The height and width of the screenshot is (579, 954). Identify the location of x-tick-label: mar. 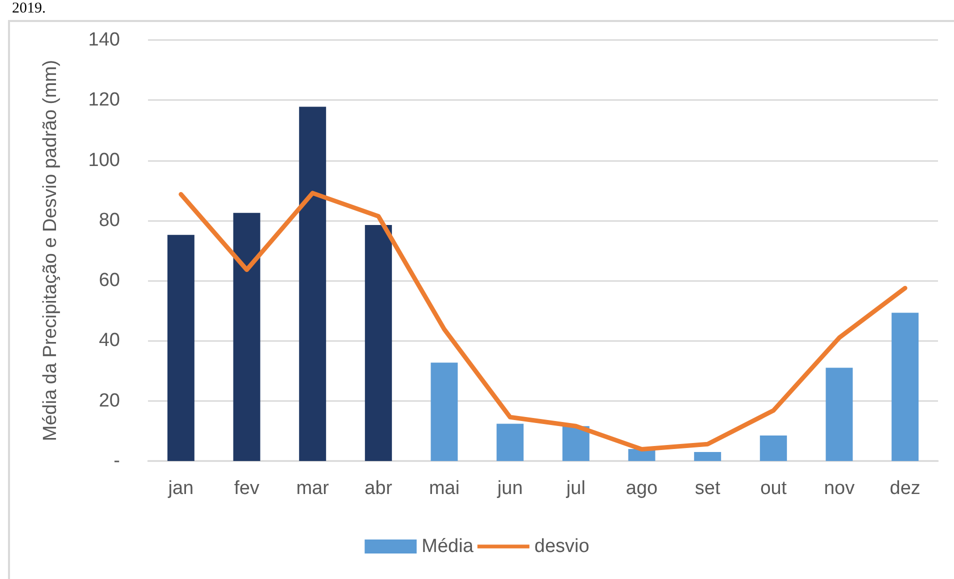
(313, 488).